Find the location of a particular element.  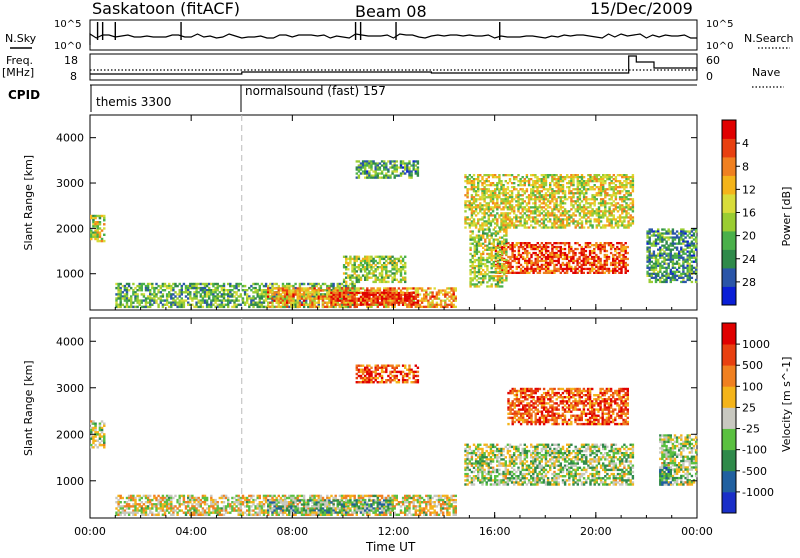

nave-label: Nave is located at coordinates (766, 72).